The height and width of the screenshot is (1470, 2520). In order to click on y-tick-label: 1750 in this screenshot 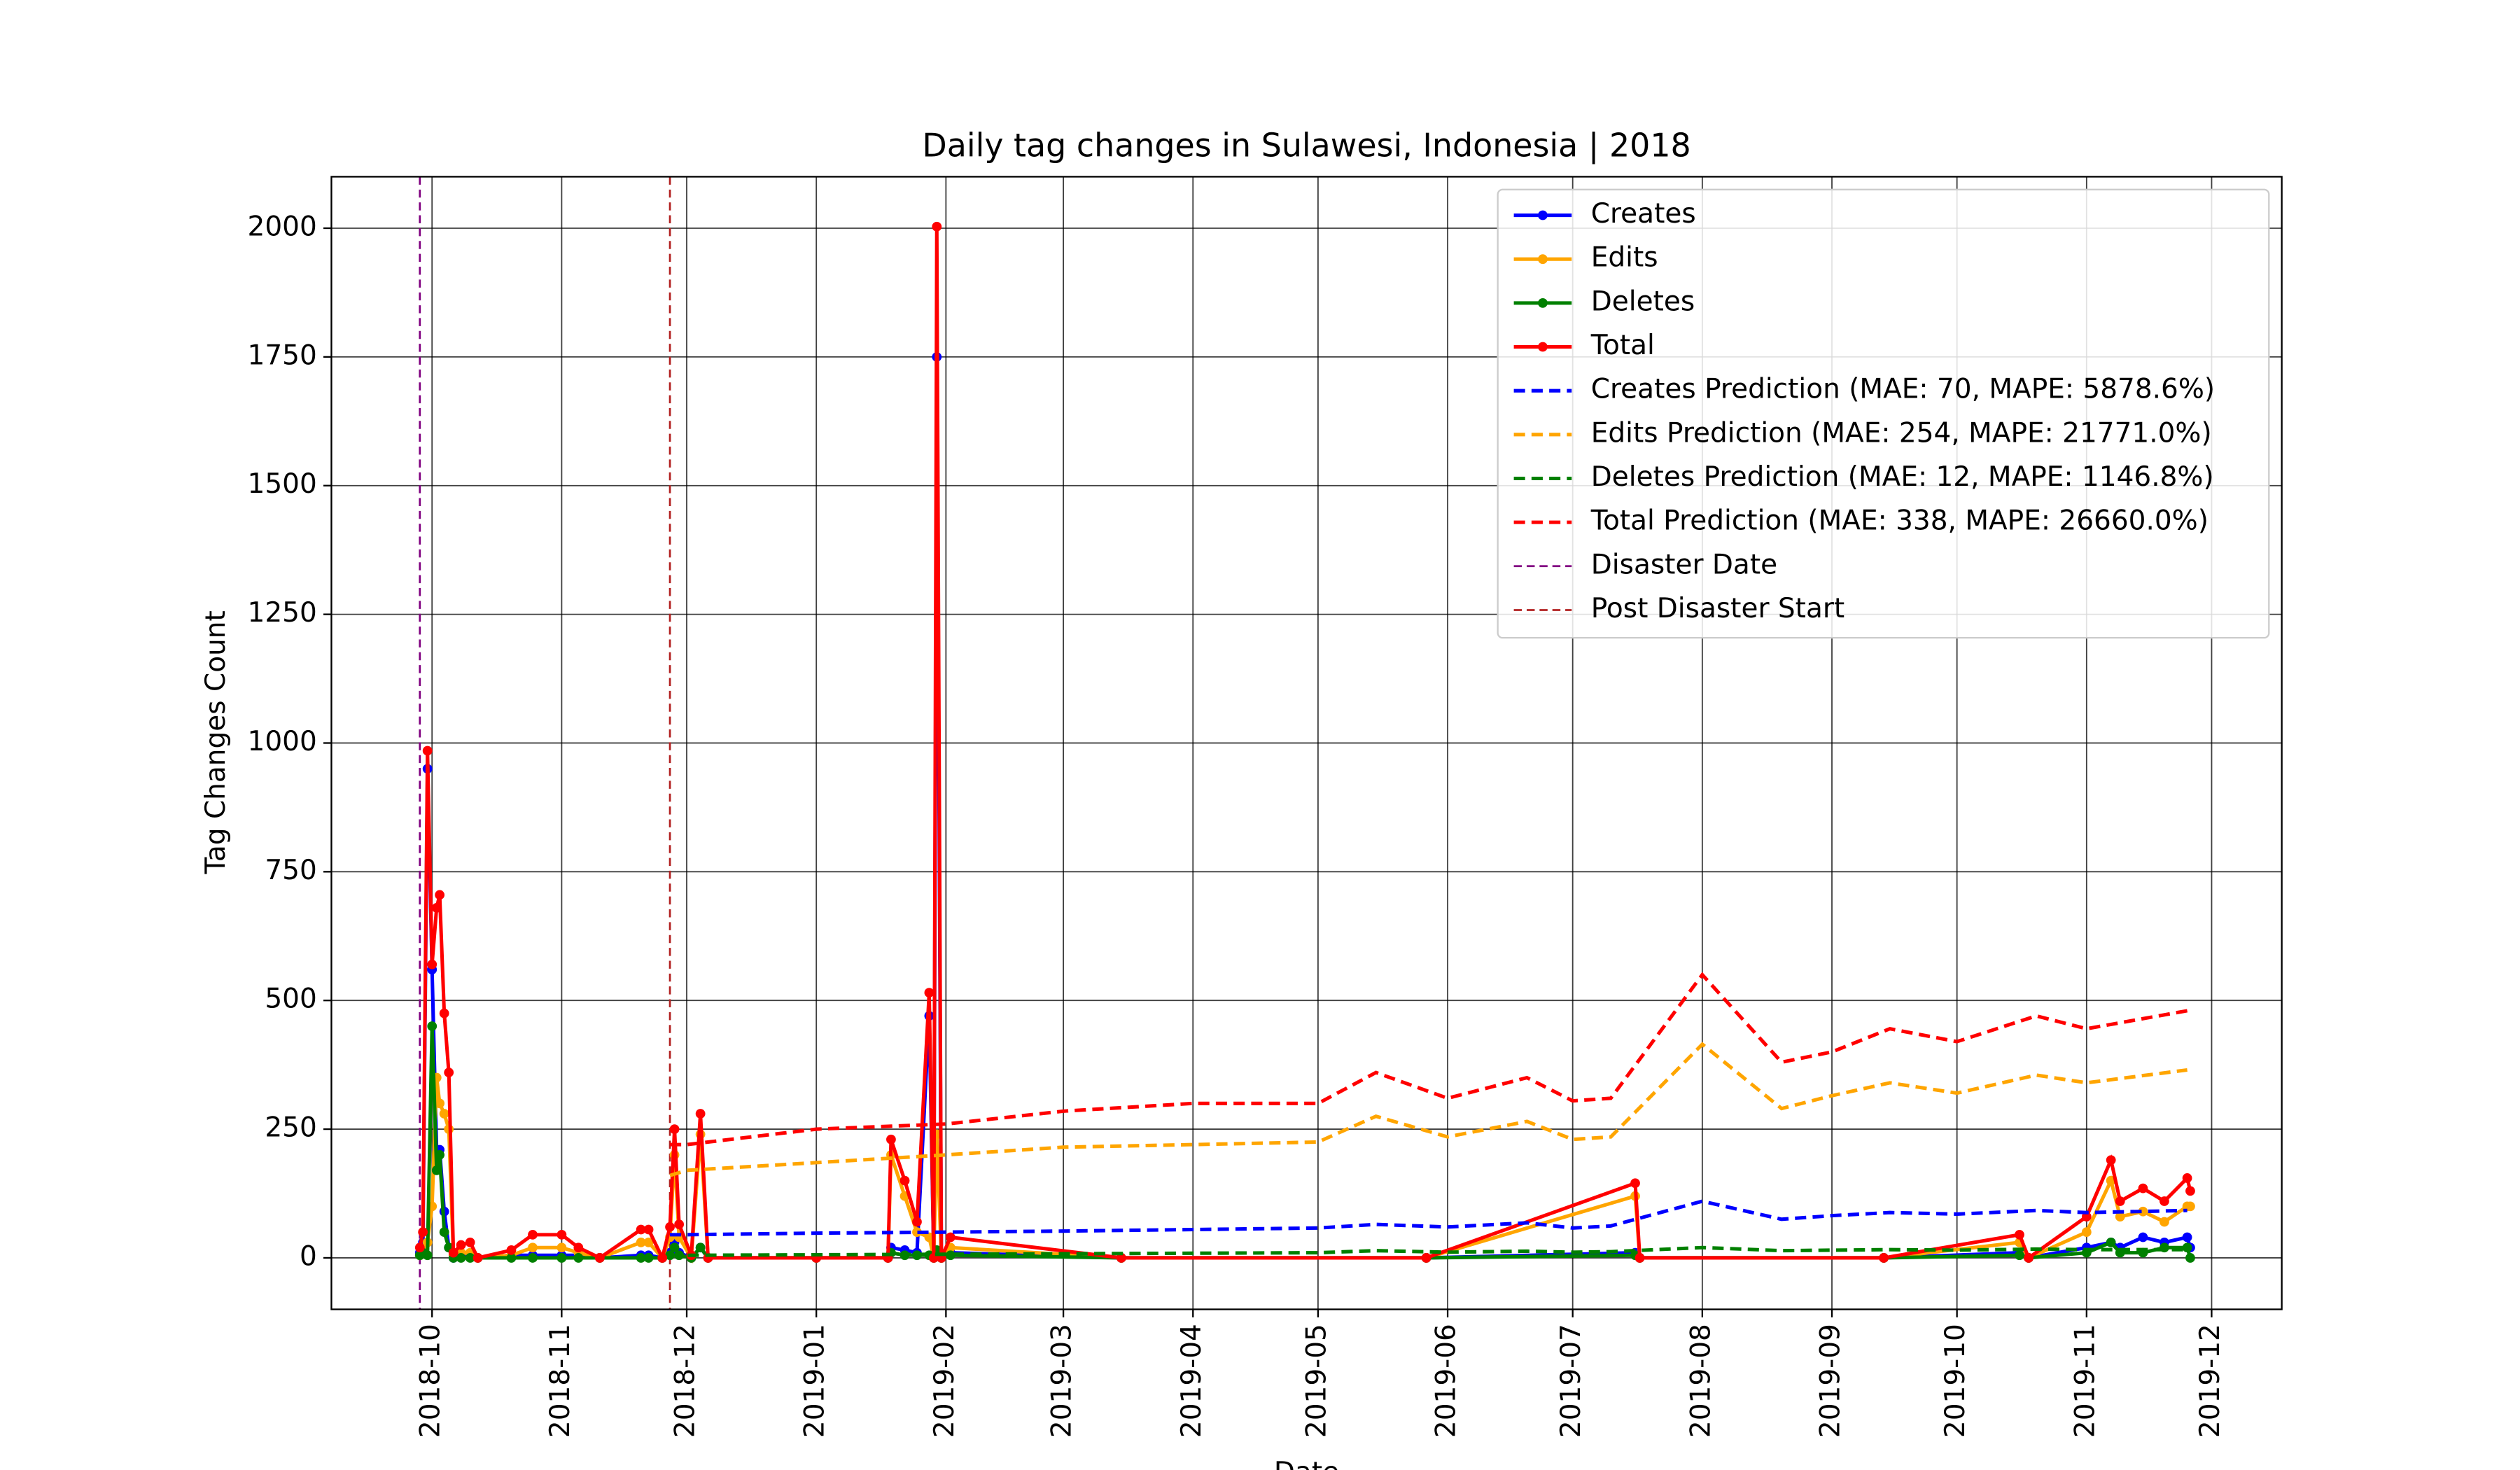, I will do `click(282, 355)`.